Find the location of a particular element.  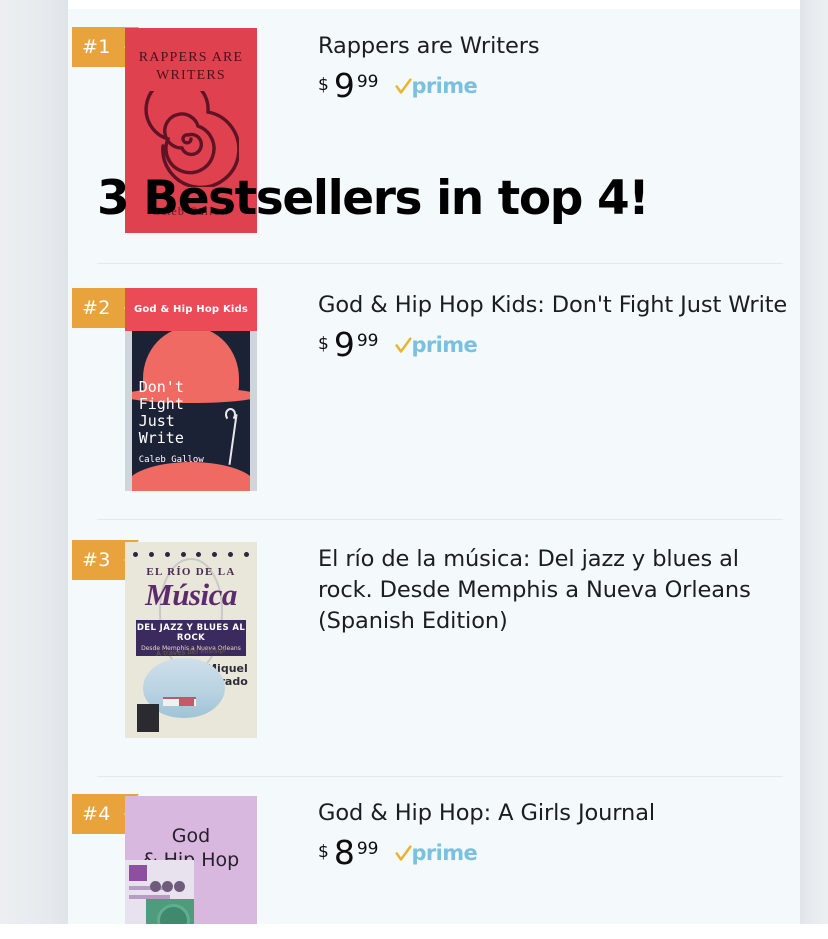

cover-inner-panel: Don't Fight Just Write Caleb Gallow is located at coordinates (191, 410).